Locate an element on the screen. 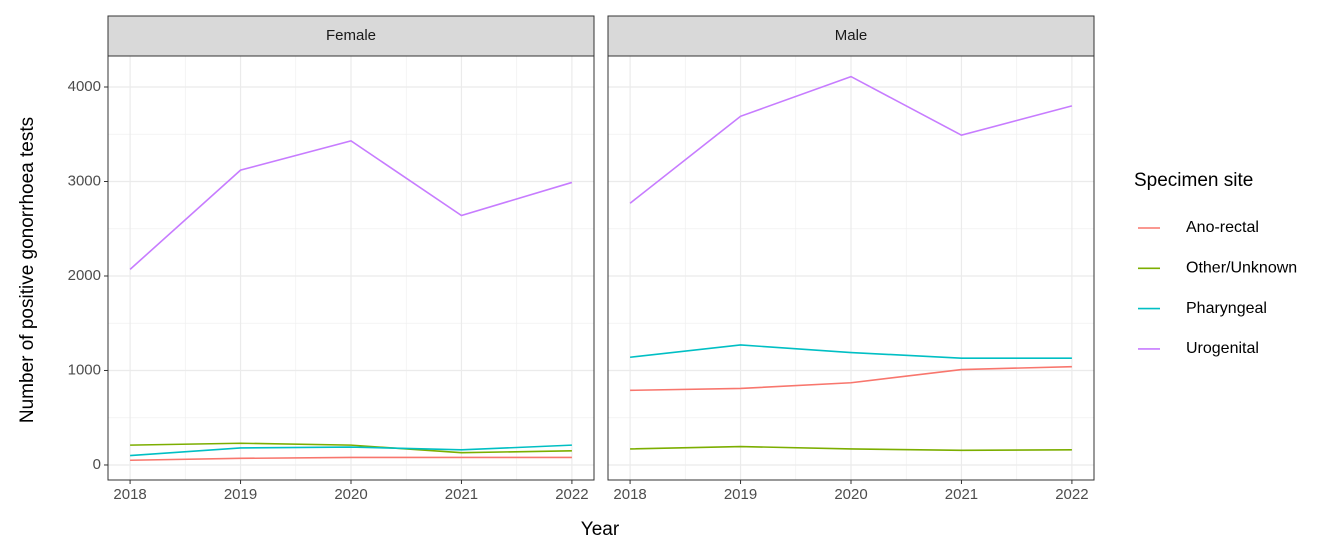 The width and height of the screenshot is (1334, 540). facet-label: Male is located at coordinates (851, 35).